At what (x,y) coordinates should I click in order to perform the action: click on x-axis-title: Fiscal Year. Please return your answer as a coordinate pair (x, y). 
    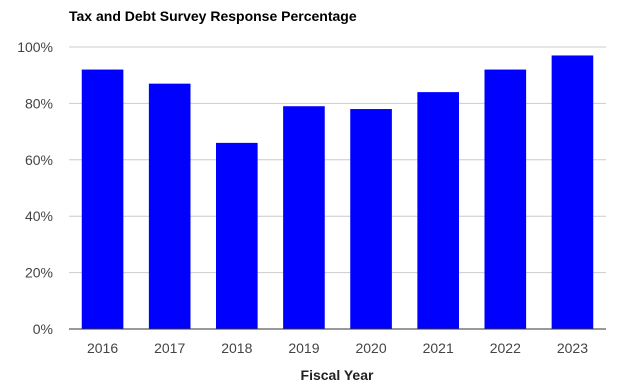
    Looking at the image, I should click on (337, 375).